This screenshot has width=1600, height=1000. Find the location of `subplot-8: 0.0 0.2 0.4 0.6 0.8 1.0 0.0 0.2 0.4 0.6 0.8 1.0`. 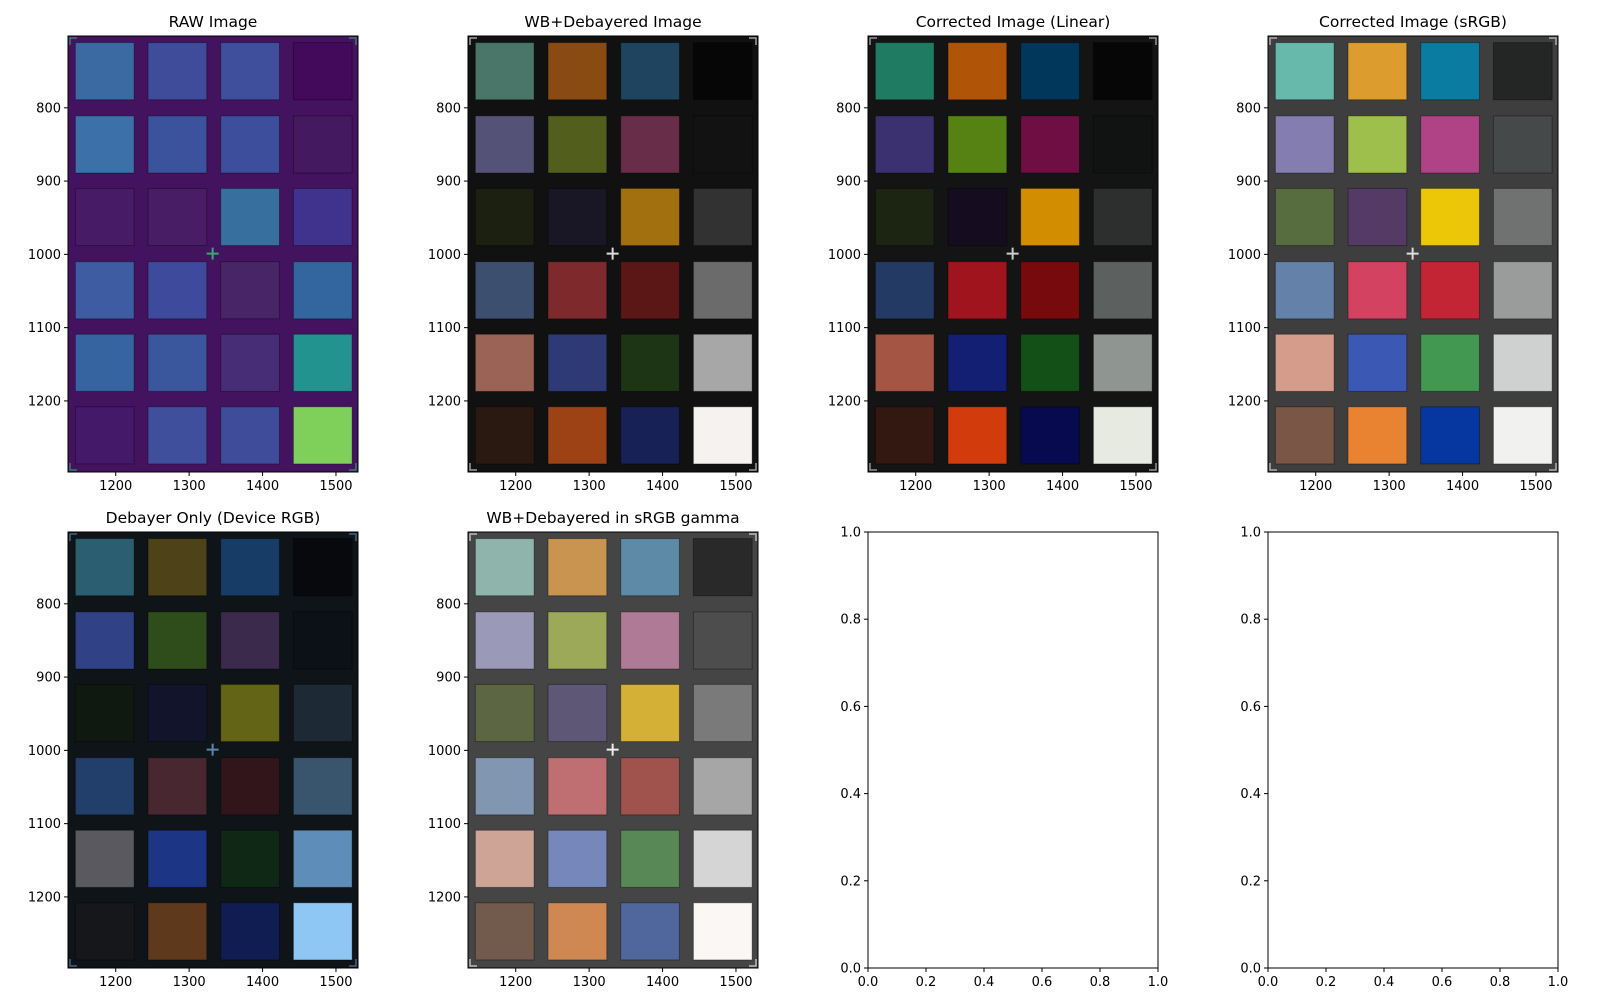

subplot-8: 0.0 0.2 0.4 0.6 0.8 1.0 0.0 0.2 0.4 0.6 0.8 1.0 is located at coordinates (1404, 758).